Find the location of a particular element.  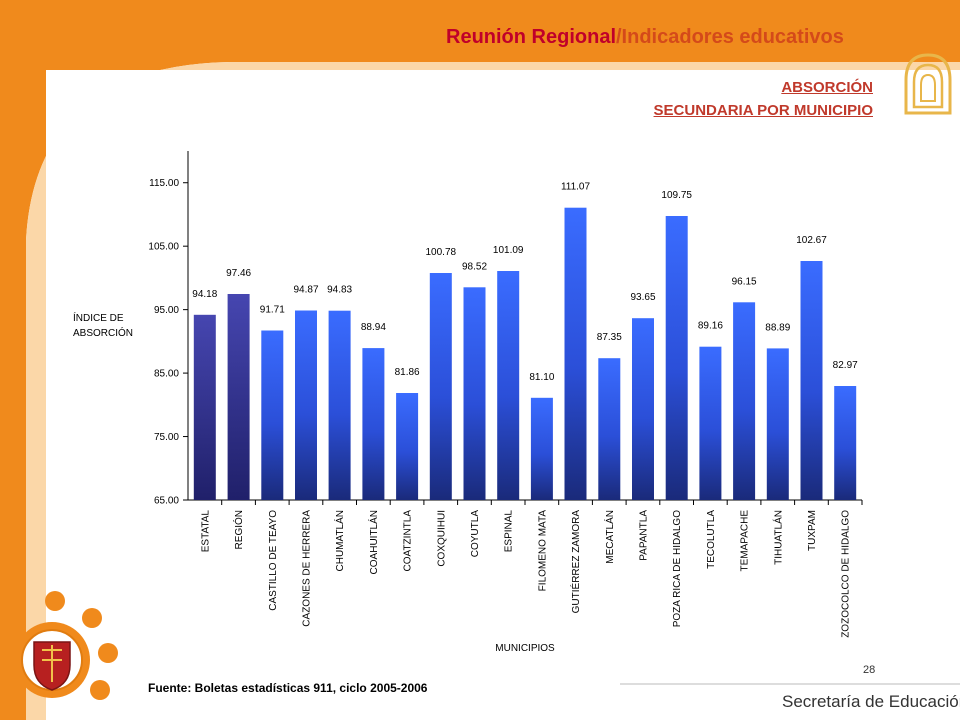

title-part-meeting: Reunión Regional is located at coordinates (531, 37).